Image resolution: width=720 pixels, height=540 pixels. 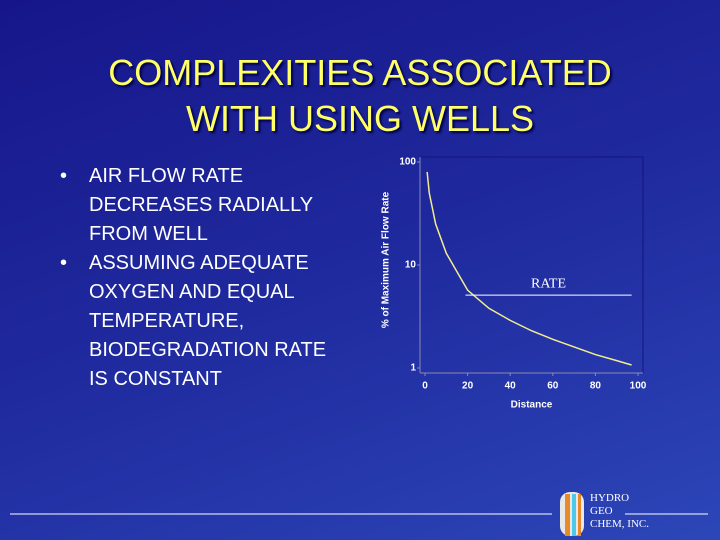 What do you see at coordinates (596, 386) in the screenshot?
I see `x-tick-label: 80` at bounding box center [596, 386].